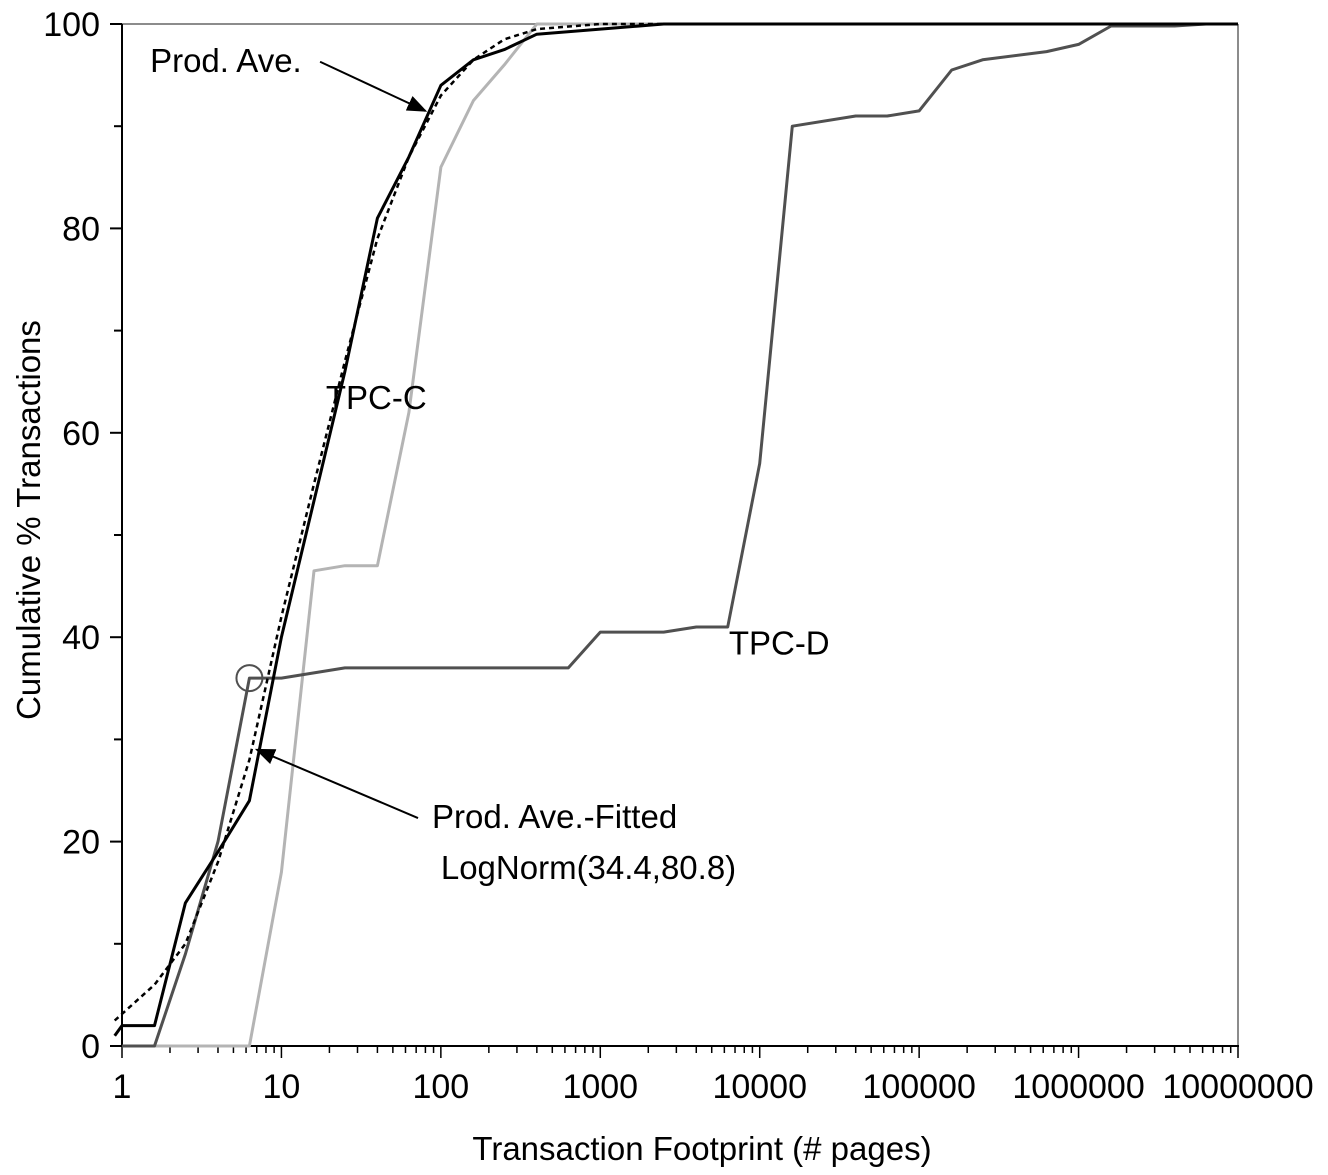  Describe the element at coordinates (918, 1087) in the screenshot. I see `x-tick-label: 100000` at that location.